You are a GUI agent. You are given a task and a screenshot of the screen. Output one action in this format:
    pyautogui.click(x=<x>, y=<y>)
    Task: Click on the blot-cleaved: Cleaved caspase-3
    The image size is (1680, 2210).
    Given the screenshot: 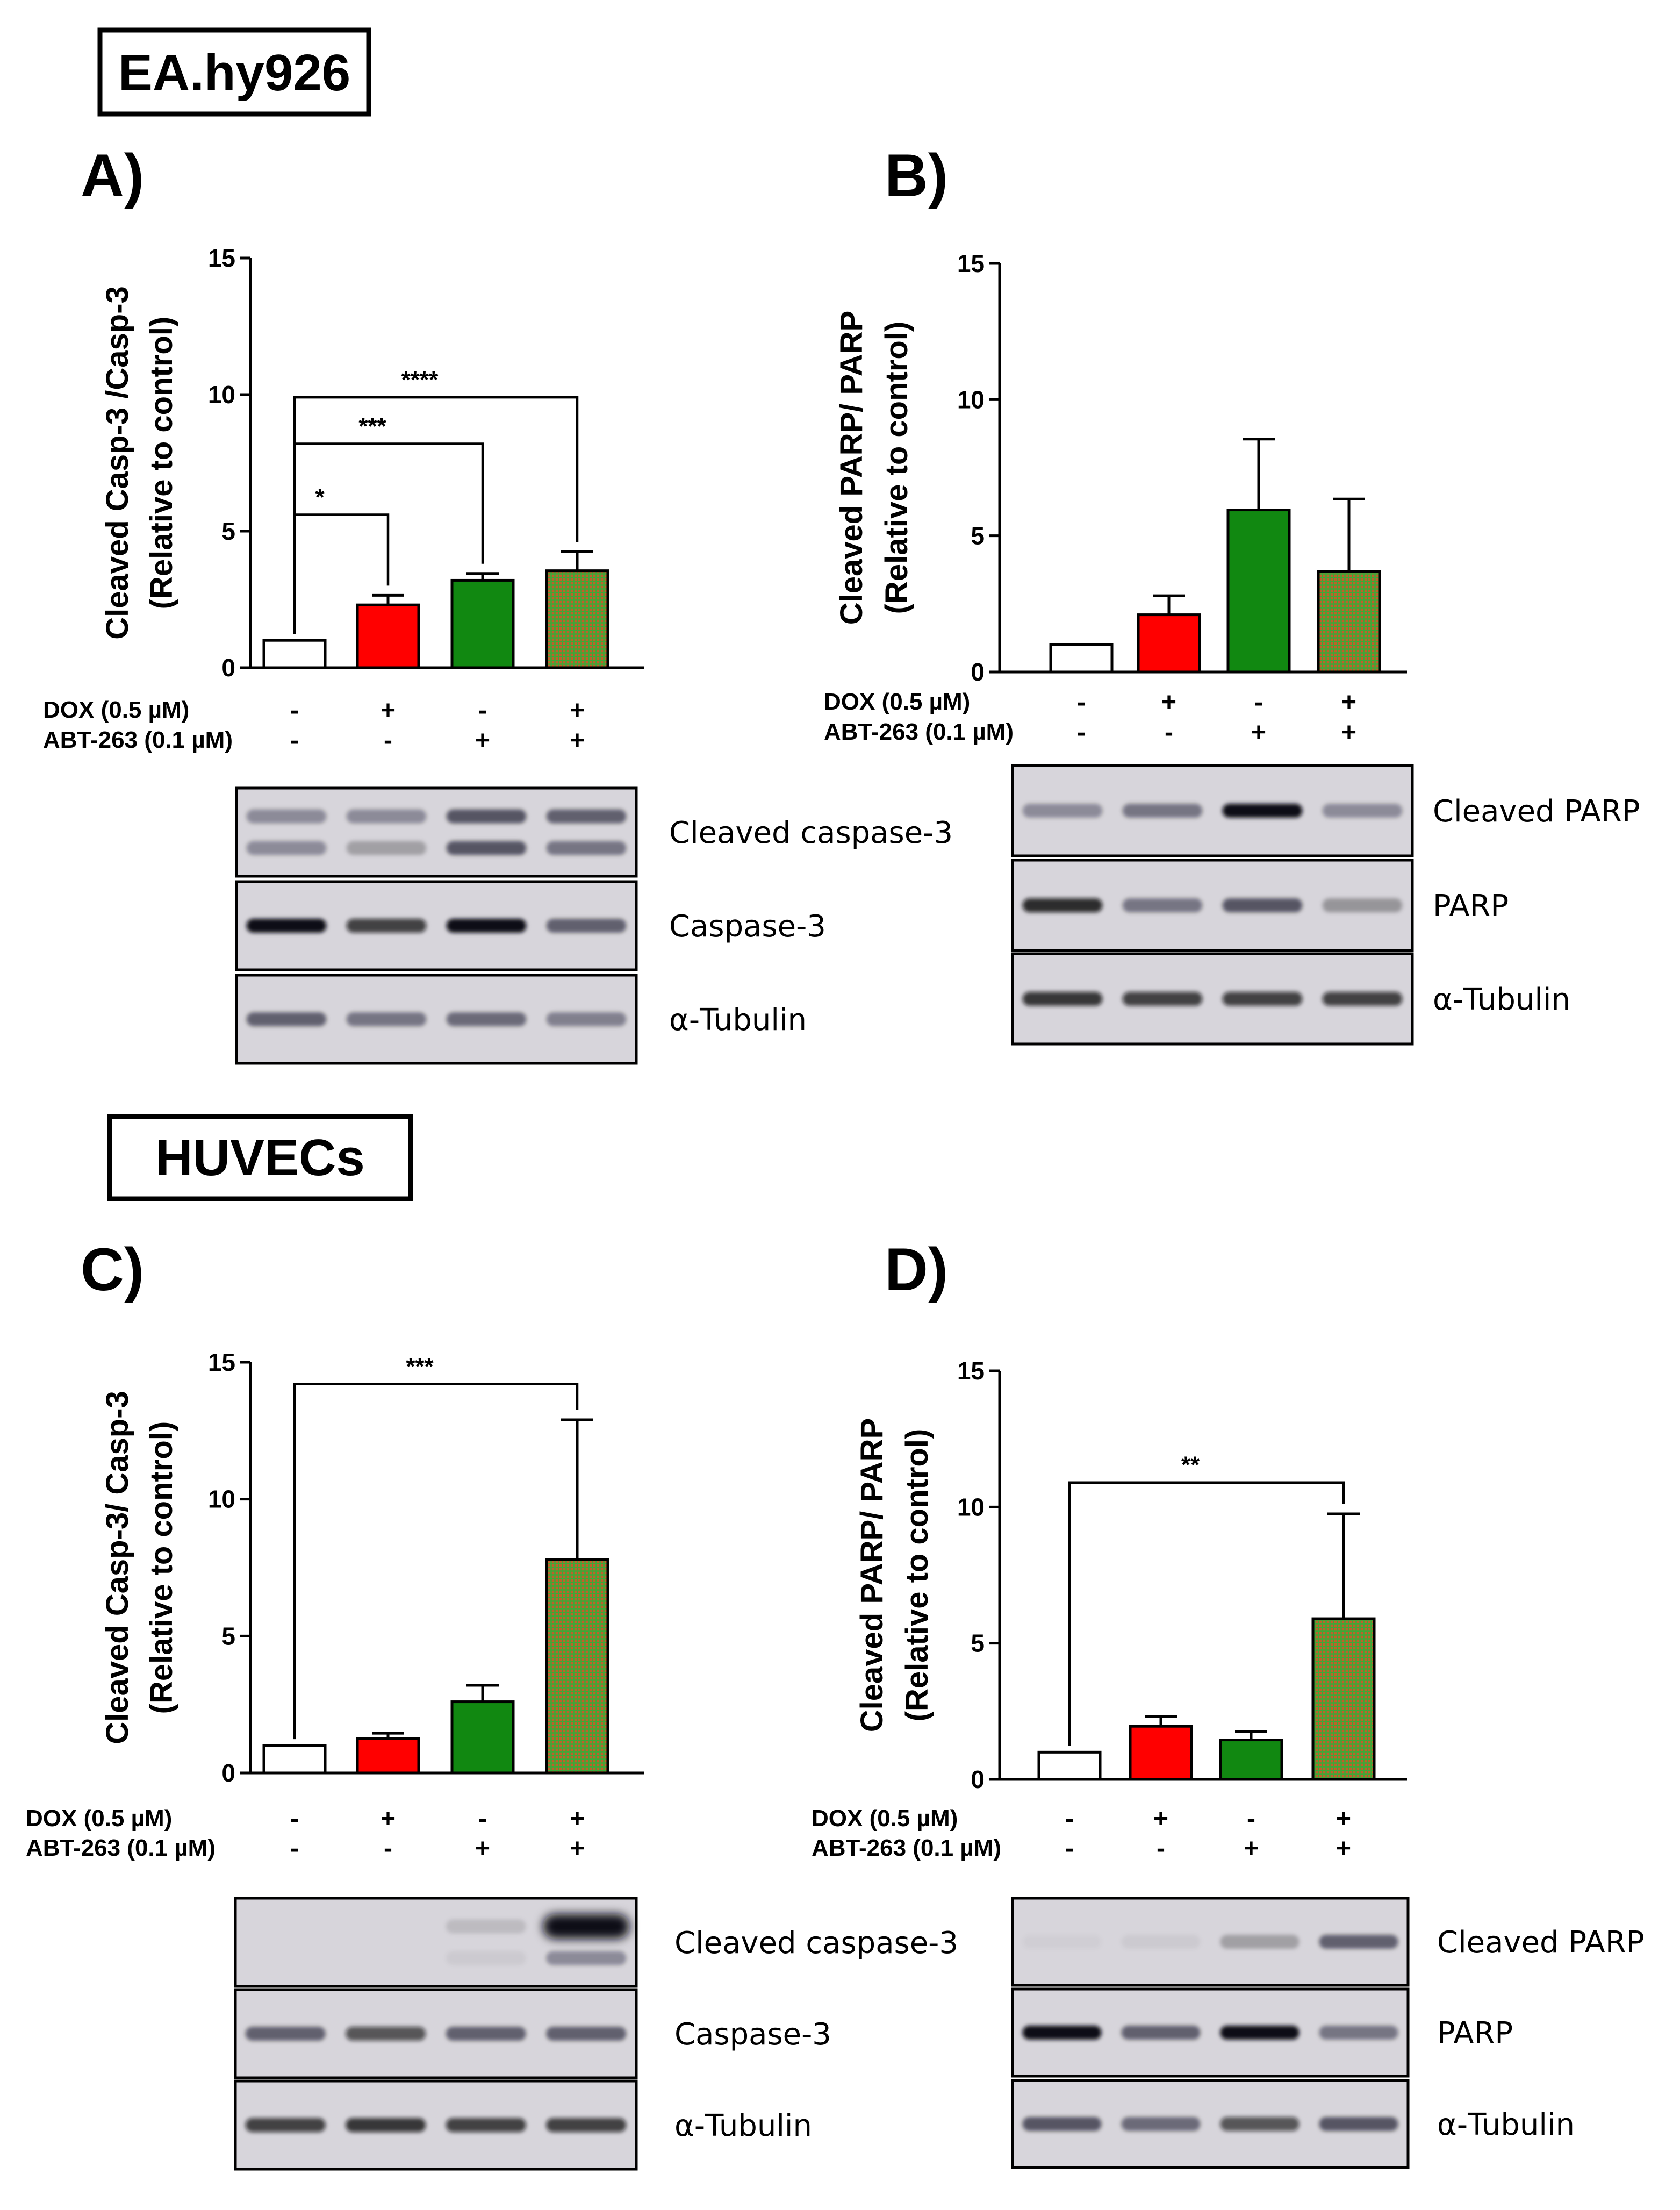 What is the action you would take?
    pyautogui.click(x=596, y=1943)
    